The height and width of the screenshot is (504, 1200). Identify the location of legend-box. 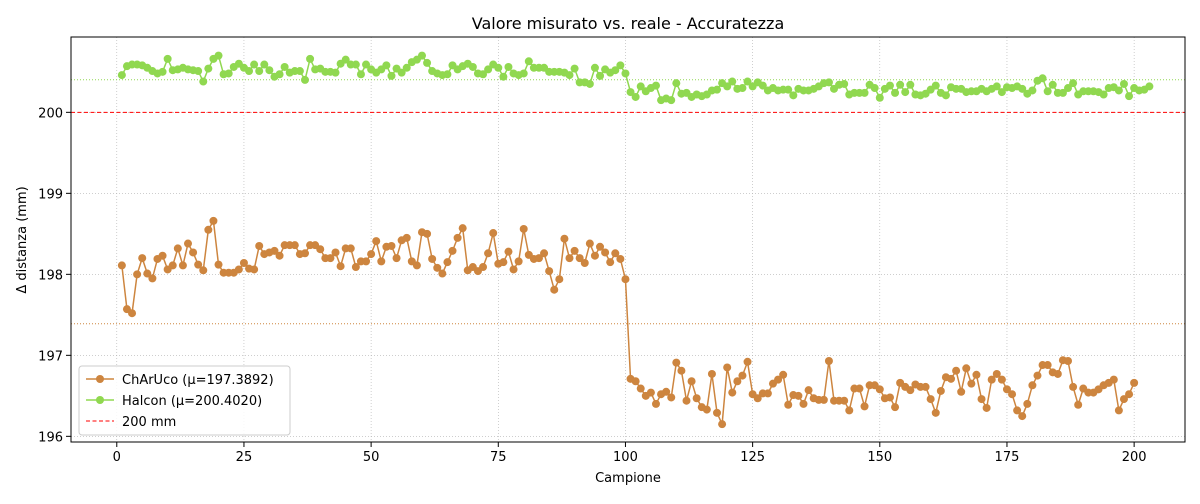
(184, 400).